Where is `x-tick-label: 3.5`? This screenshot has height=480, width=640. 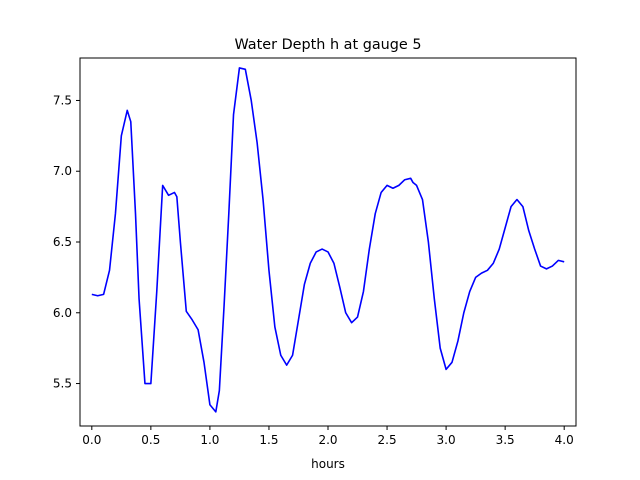
x-tick-label: 3.5 is located at coordinates (505, 440).